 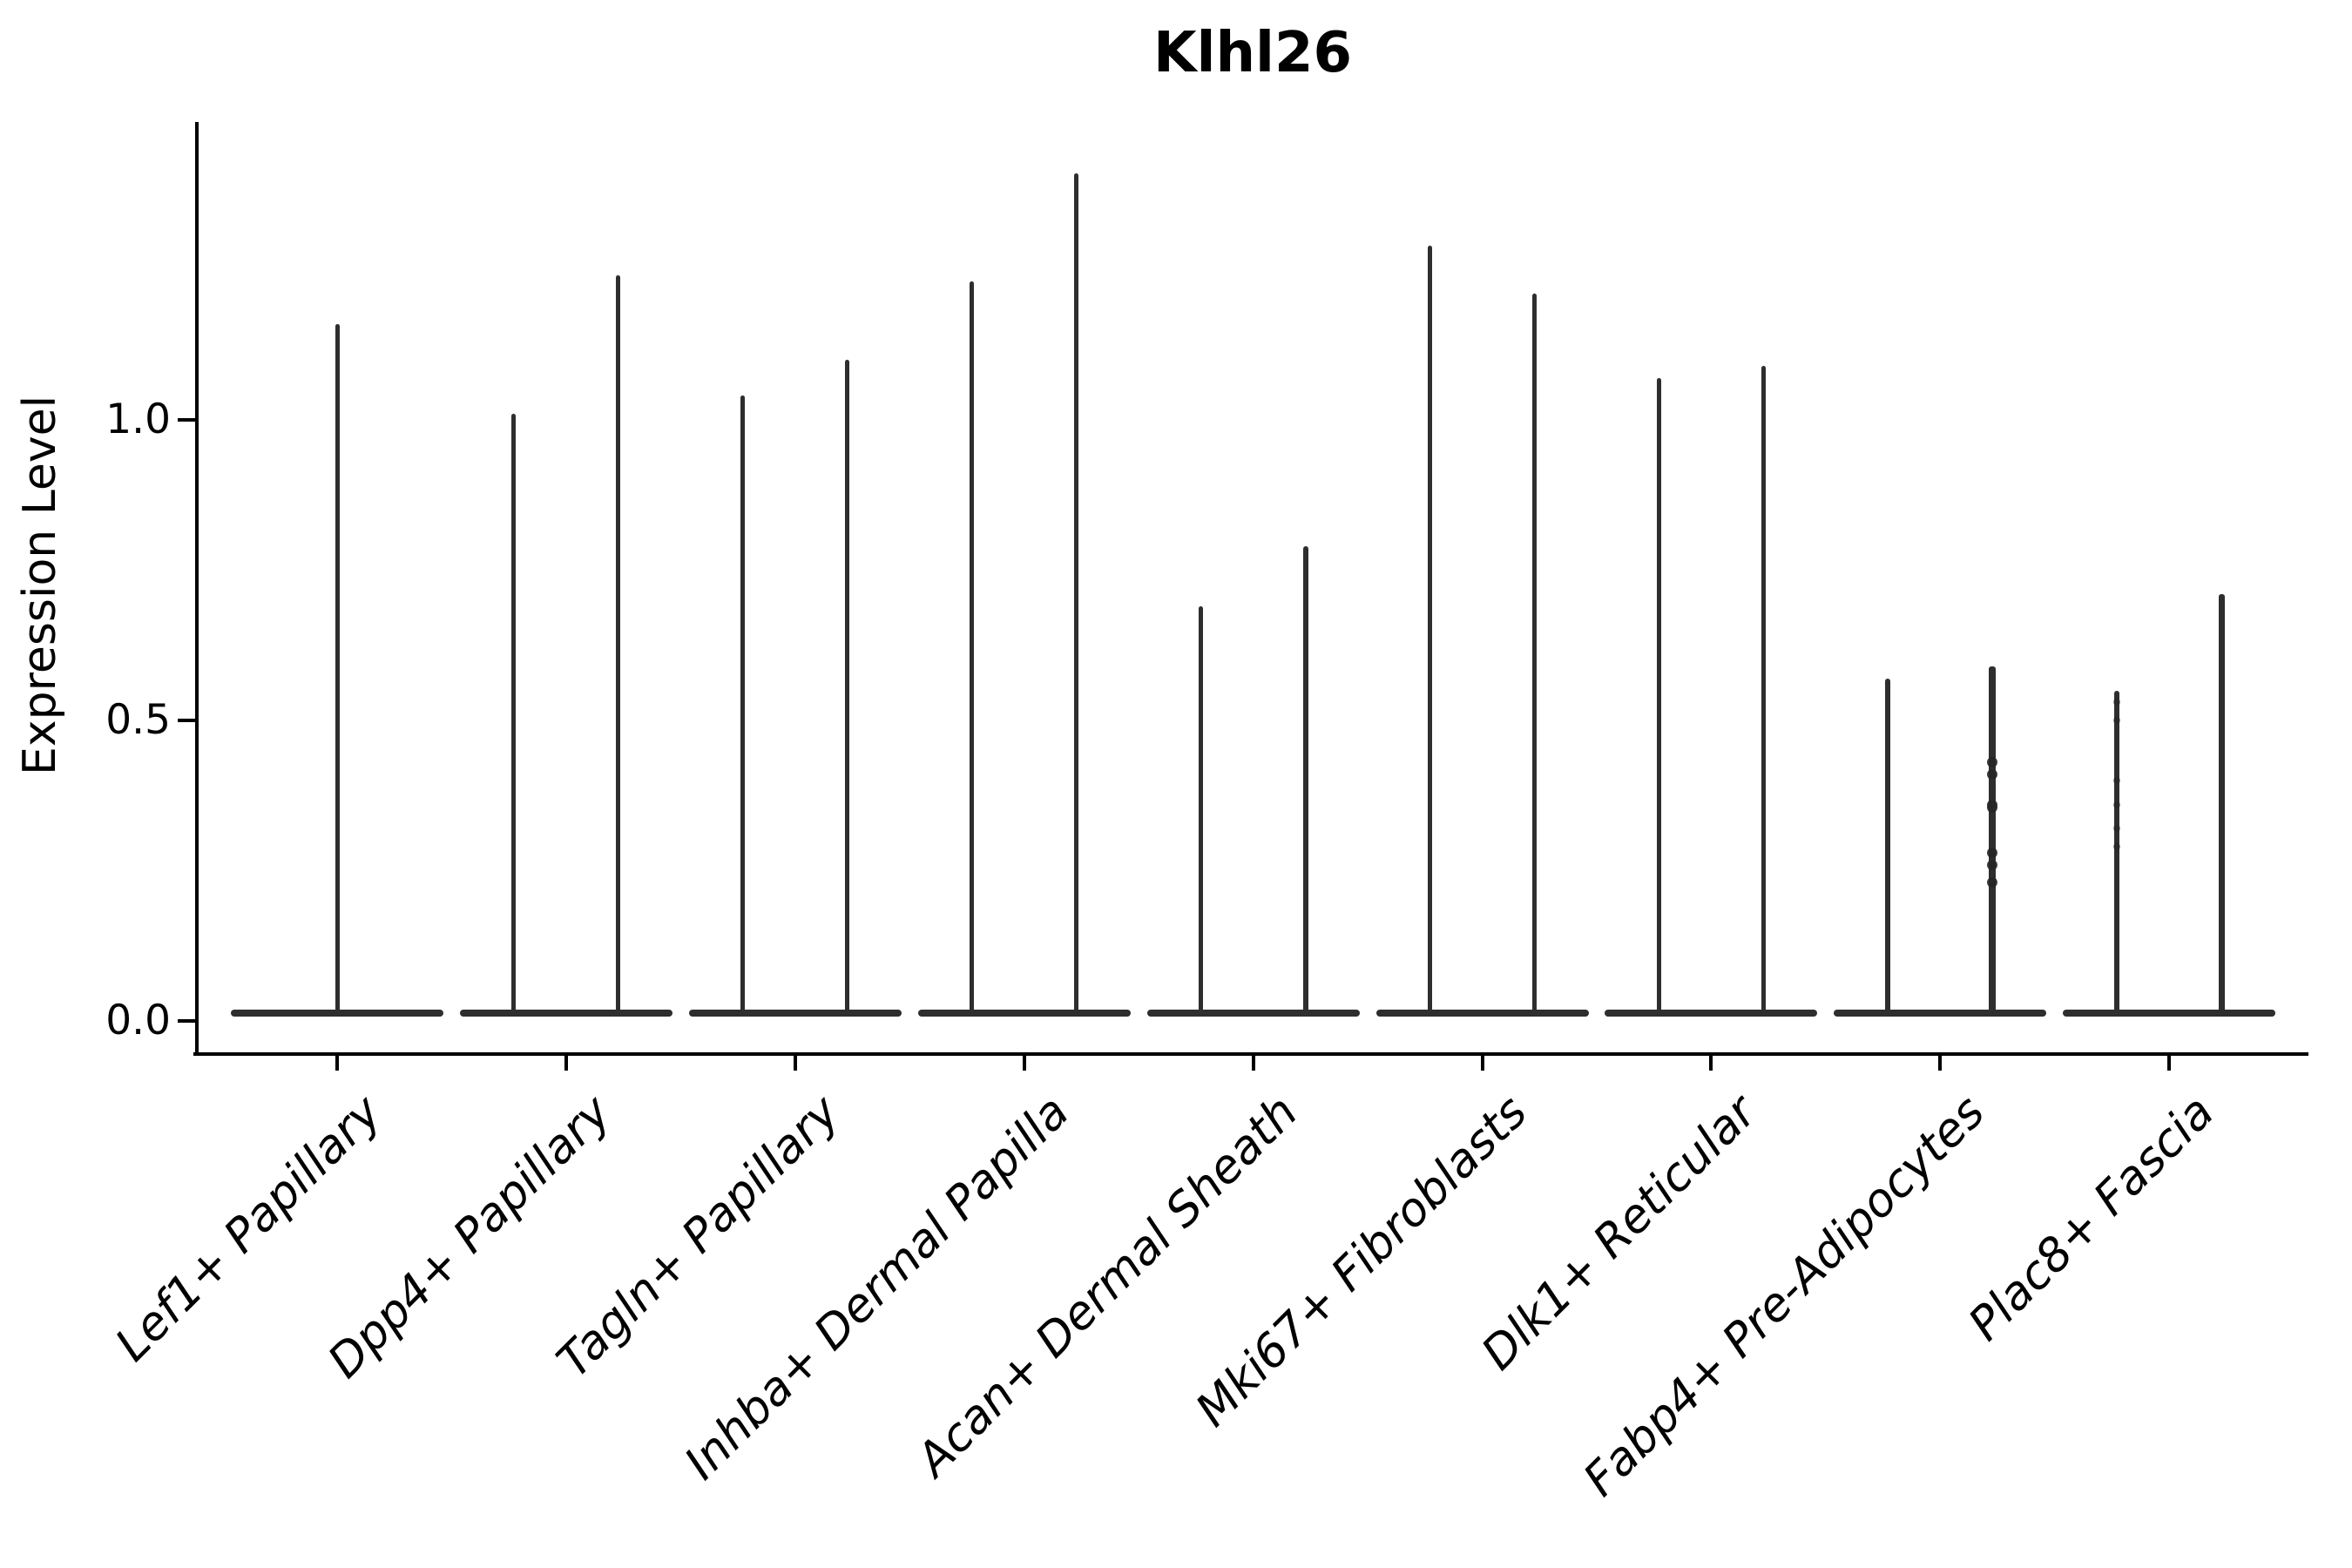 I want to click on y-tick-label: 0.5, so click(x=138, y=720).